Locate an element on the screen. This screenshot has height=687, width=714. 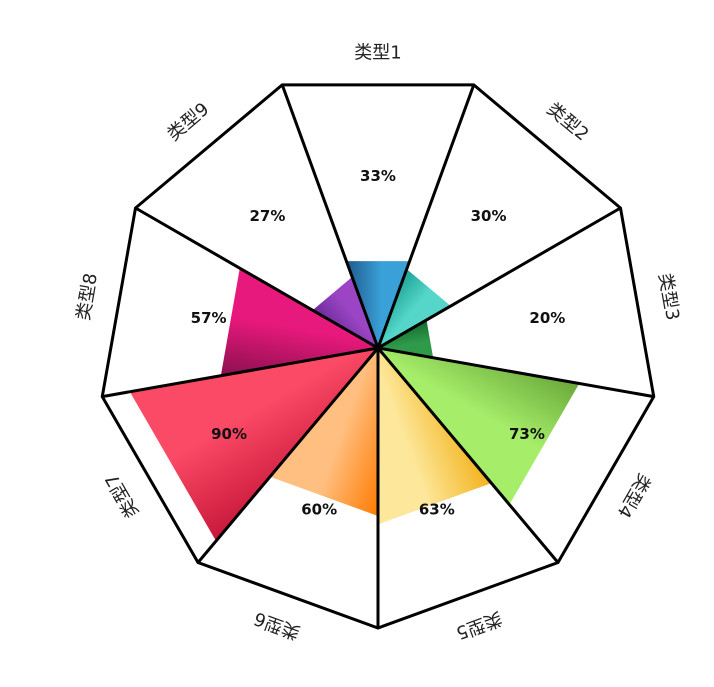
category-label-类型5: 类型5 is located at coordinates (479, 625).